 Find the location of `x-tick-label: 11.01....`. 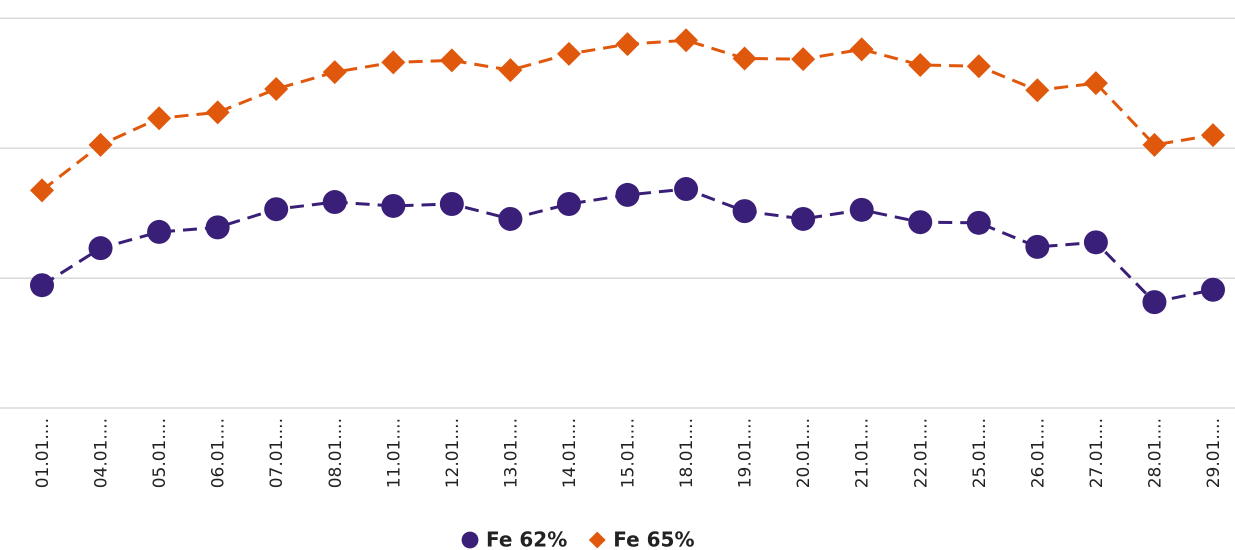

x-tick-label: 11.01.... is located at coordinates (394, 453).